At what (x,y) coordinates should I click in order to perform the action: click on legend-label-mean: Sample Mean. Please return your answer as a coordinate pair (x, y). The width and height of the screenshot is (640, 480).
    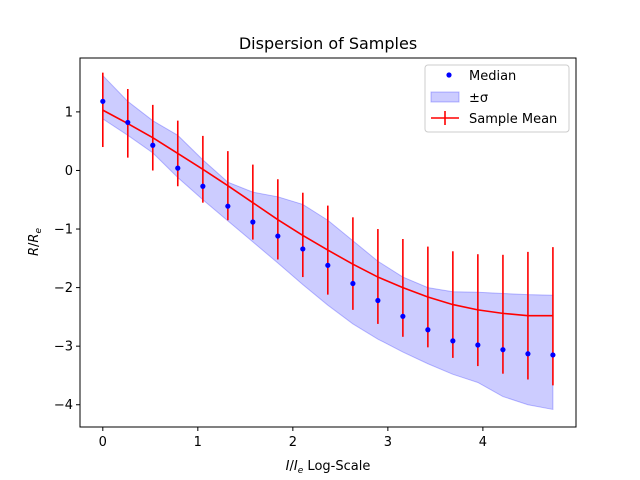
    Looking at the image, I should click on (513, 119).